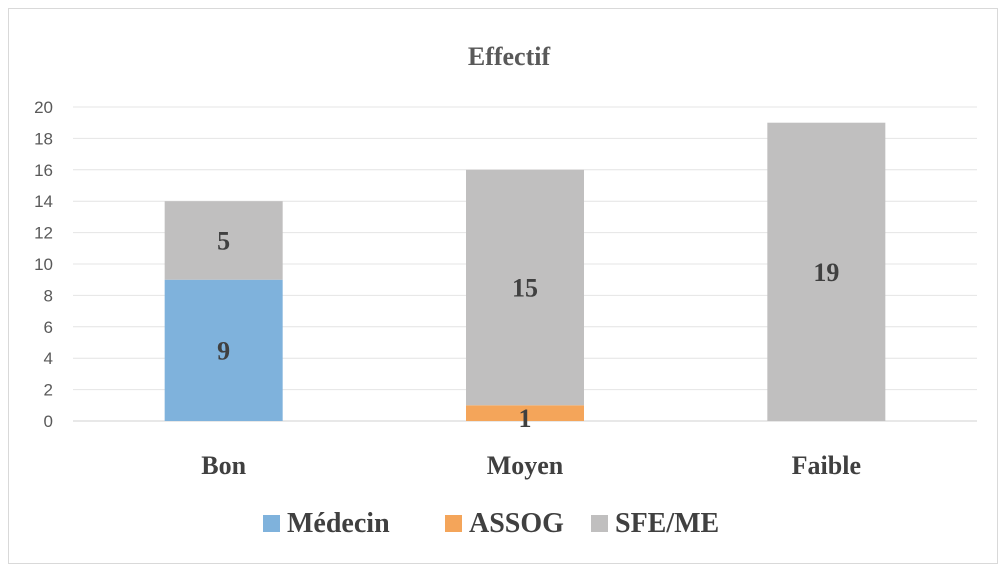  Describe the element at coordinates (525, 418) in the screenshot. I see `data-label: 1` at that location.